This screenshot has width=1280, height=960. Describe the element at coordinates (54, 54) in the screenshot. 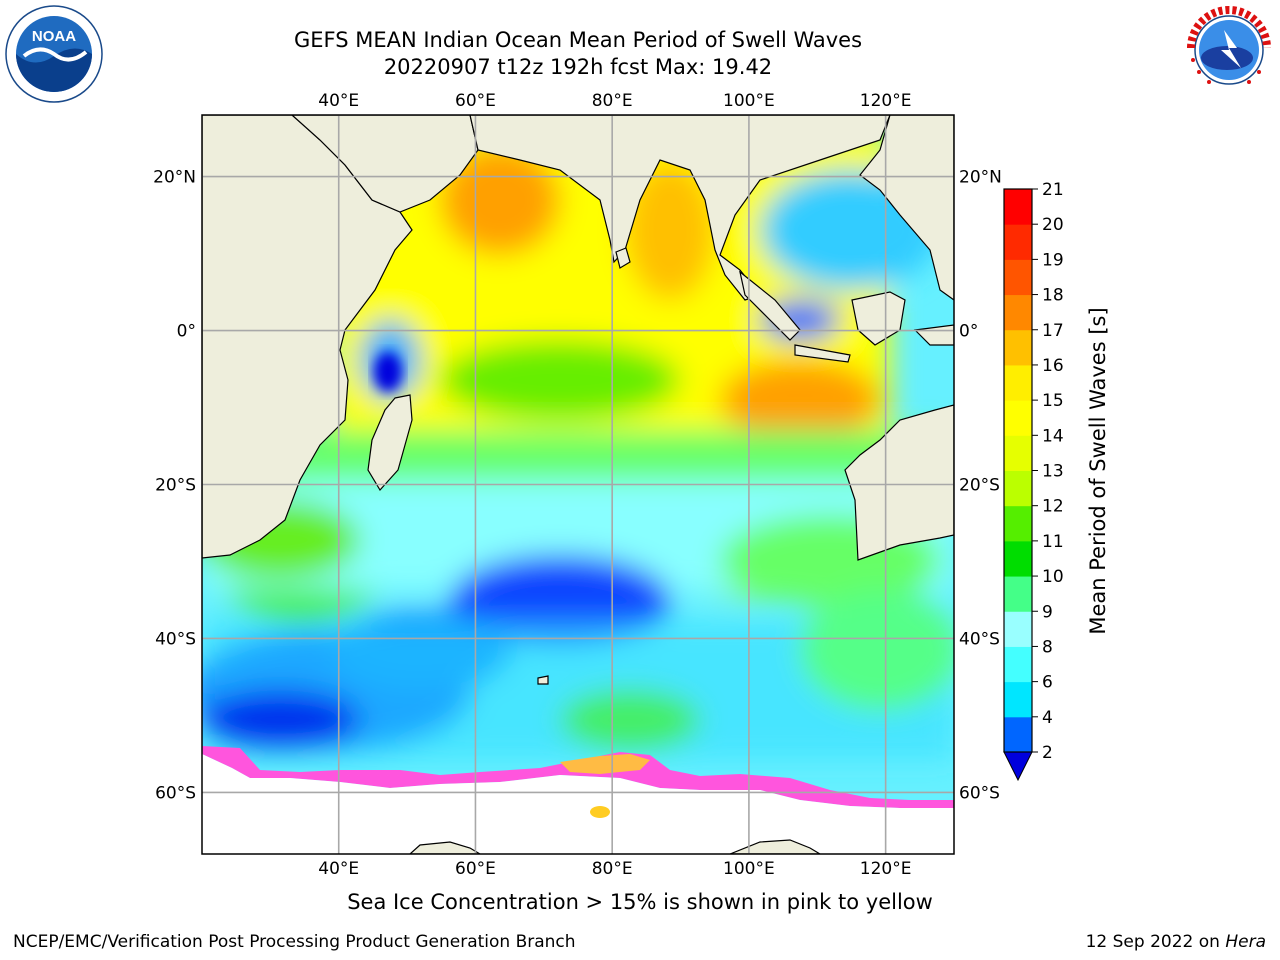

I see `noaa-logo: NOAA` at that location.